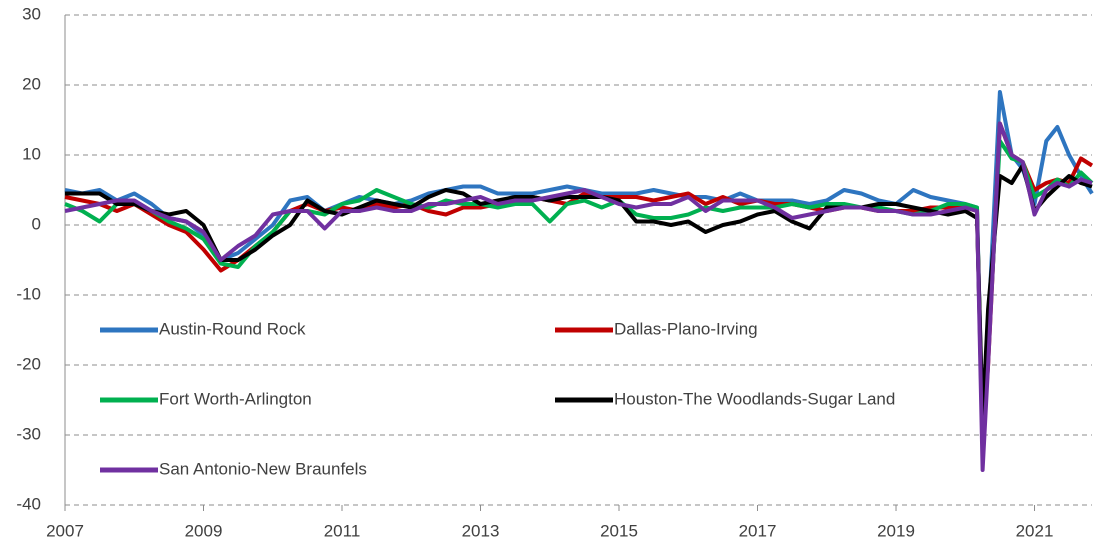 The height and width of the screenshot is (555, 1098). What do you see at coordinates (1035, 530) in the screenshot?
I see `x-tick-label: 2021` at bounding box center [1035, 530].